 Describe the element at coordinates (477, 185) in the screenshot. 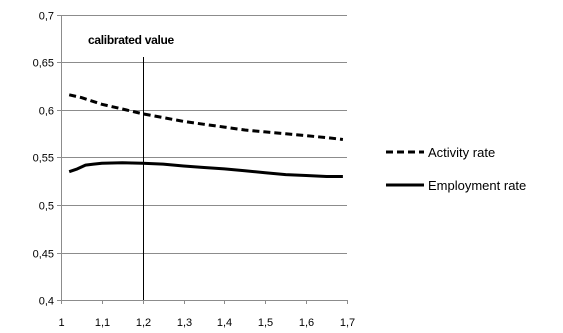

I see `legend-label-employment-rate: Employment rate` at that location.